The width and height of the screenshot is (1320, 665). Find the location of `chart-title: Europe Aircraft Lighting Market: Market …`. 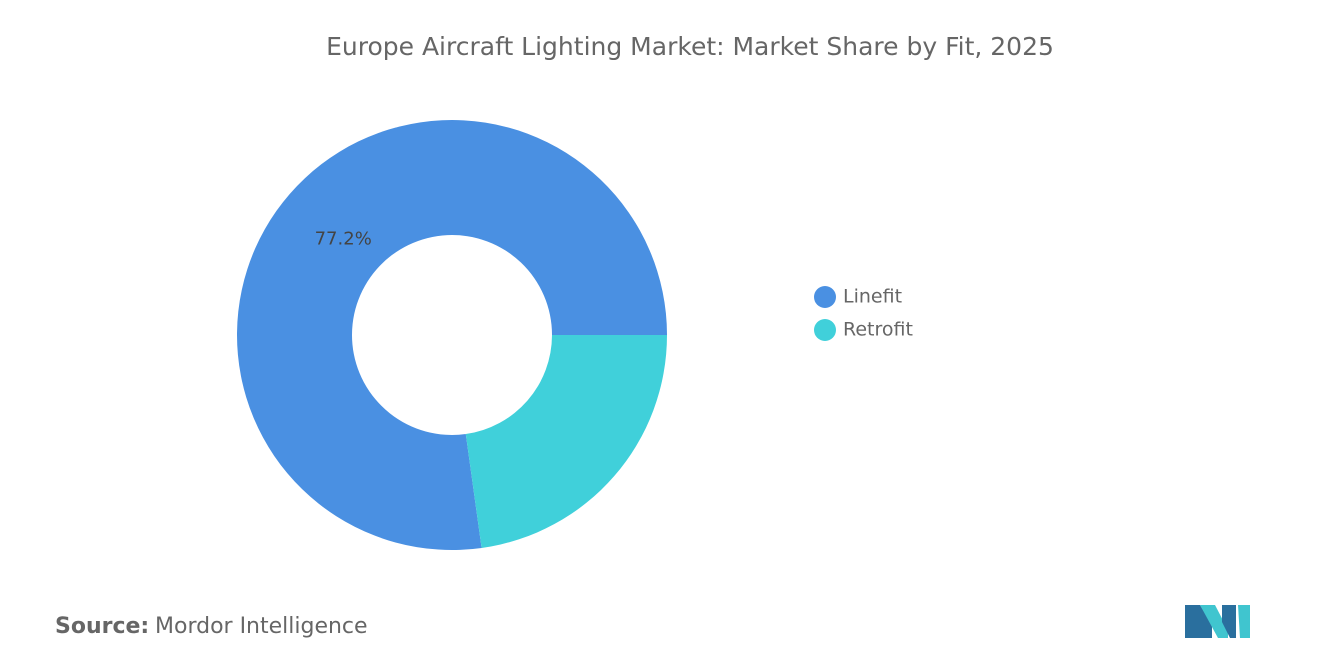

chart-title: Europe Aircraft Lighting Market: Market … is located at coordinates (690, 46).